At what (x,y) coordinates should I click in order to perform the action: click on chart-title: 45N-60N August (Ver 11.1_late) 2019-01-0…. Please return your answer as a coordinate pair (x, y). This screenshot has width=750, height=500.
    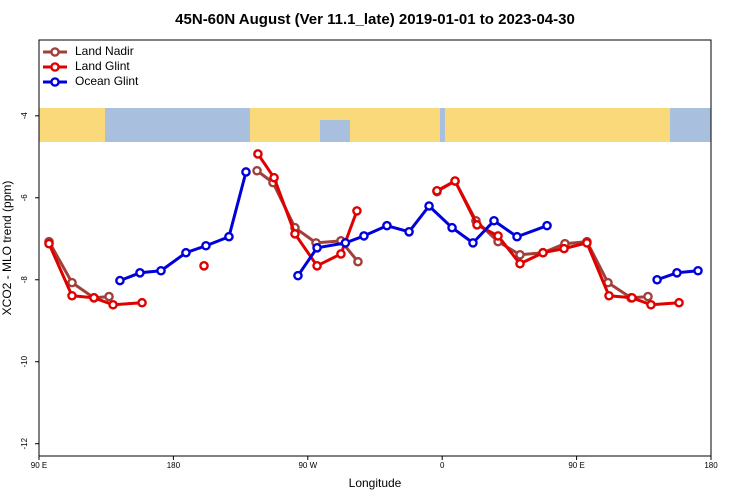
    Looking at the image, I should click on (375, 19).